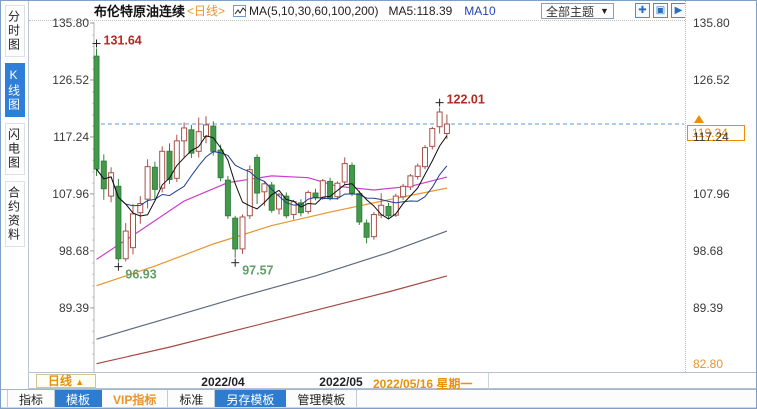 This screenshot has width=757, height=409. What do you see at coordinates (74, 251) in the screenshot?
I see `left-axis-label: 98.68` at bounding box center [74, 251].